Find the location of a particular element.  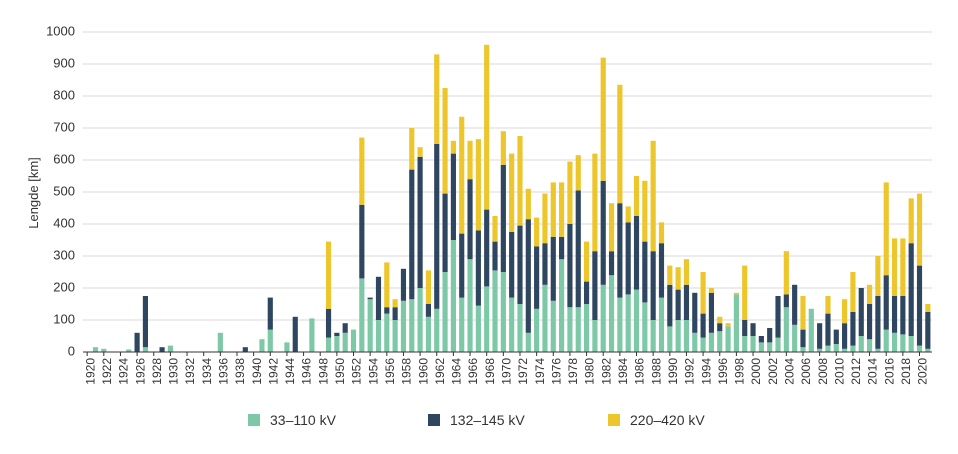

y-tick-label: 500 is located at coordinates (64, 190).